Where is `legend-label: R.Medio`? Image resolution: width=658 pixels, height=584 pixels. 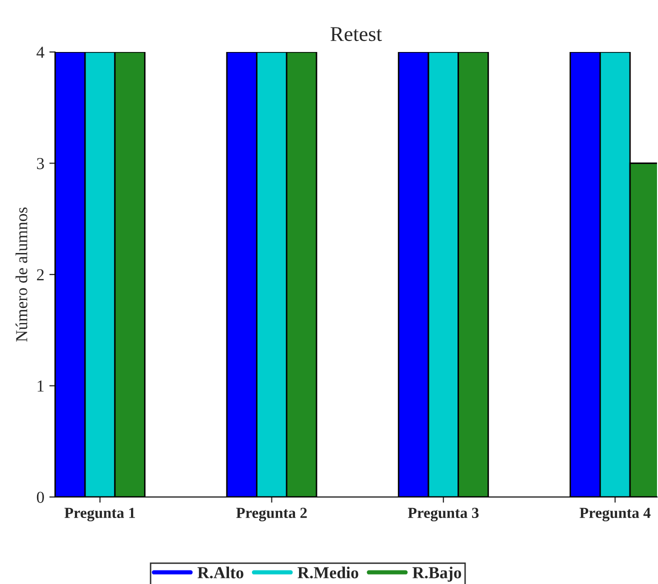 legend-label: R.Medio is located at coordinates (328, 572).